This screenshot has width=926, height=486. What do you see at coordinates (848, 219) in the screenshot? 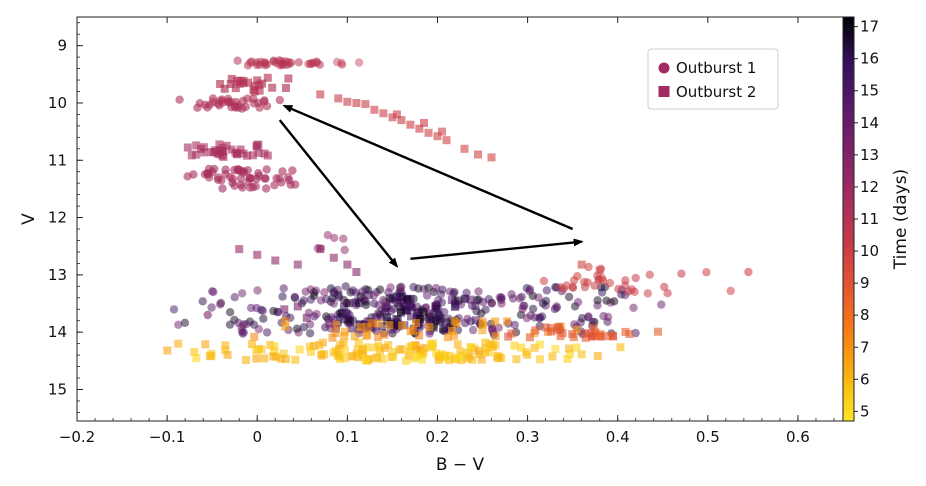
I see `colorbar-gradient` at bounding box center [848, 219].